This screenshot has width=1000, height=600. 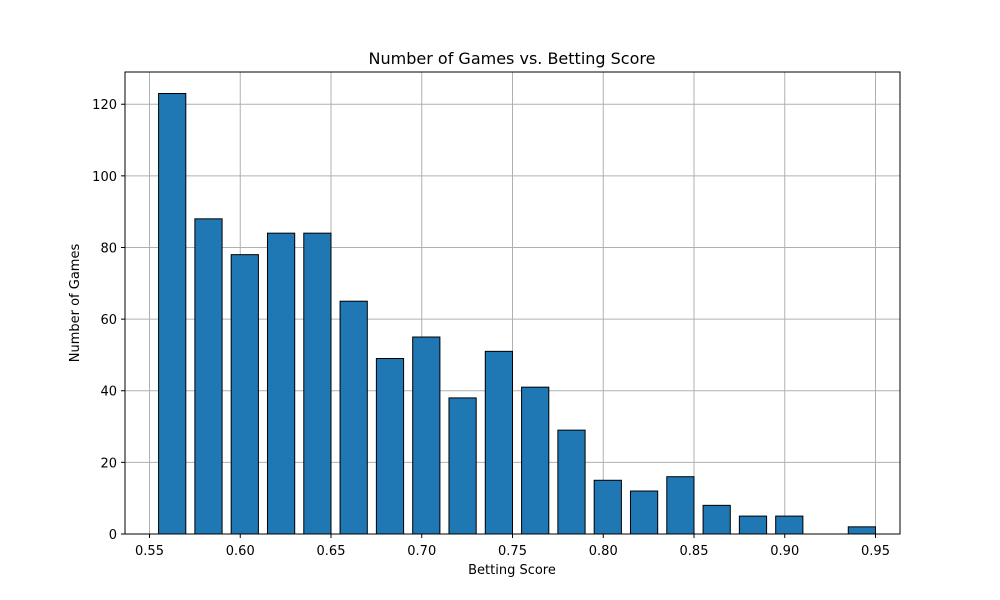 I want to click on y-tick-label: 40, so click(x=108, y=392).